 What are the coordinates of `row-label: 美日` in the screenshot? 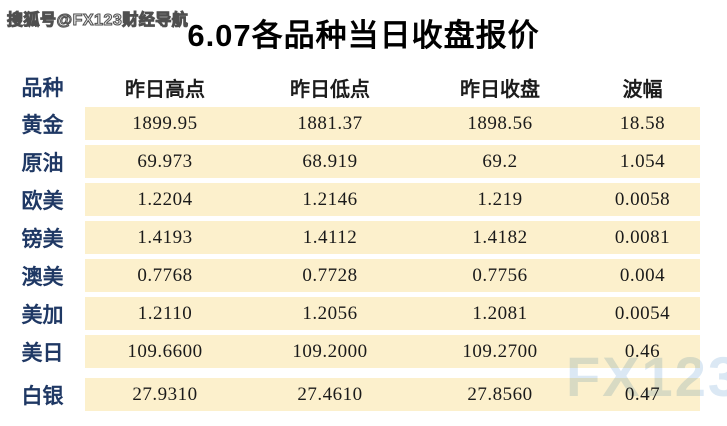 It's located at (42, 351).